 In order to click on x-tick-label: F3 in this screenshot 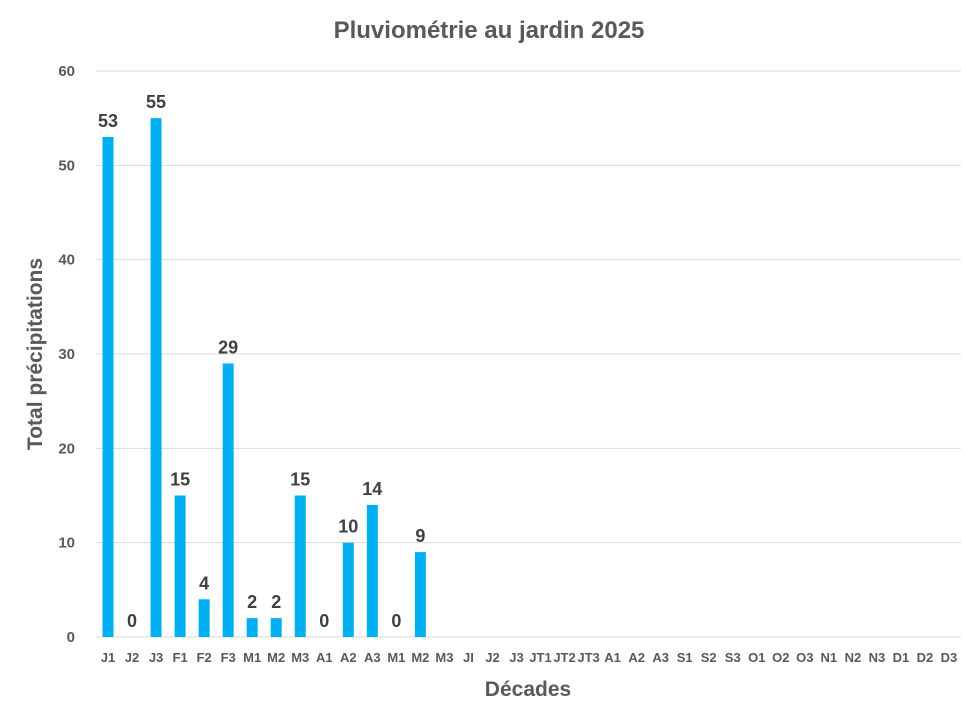, I will do `click(228, 657)`.